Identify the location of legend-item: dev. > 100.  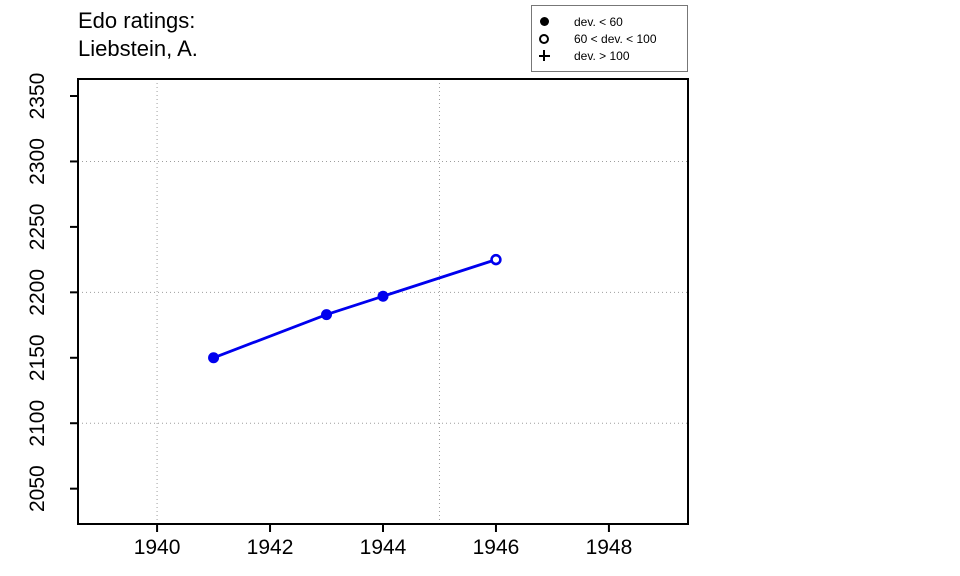
(609, 55).